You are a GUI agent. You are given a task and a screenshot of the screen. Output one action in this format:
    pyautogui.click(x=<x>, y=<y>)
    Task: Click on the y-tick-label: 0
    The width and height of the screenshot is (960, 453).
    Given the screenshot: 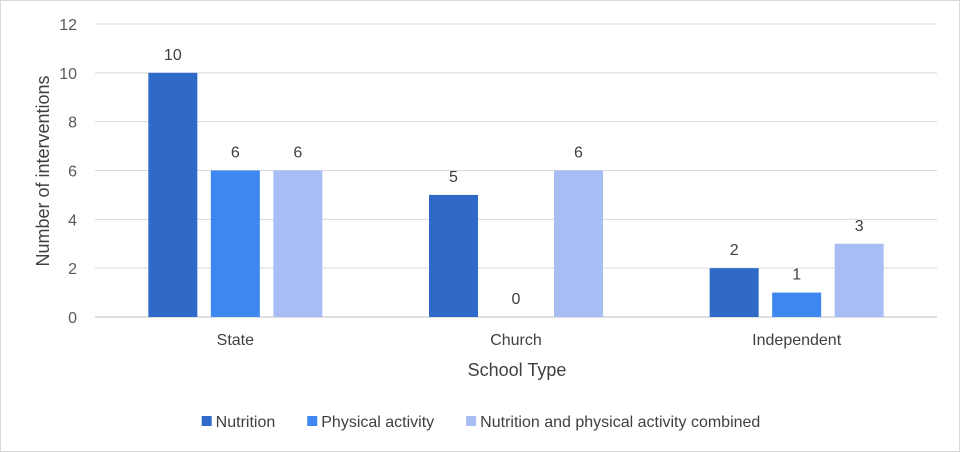 What is the action you would take?
    pyautogui.click(x=72, y=318)
    